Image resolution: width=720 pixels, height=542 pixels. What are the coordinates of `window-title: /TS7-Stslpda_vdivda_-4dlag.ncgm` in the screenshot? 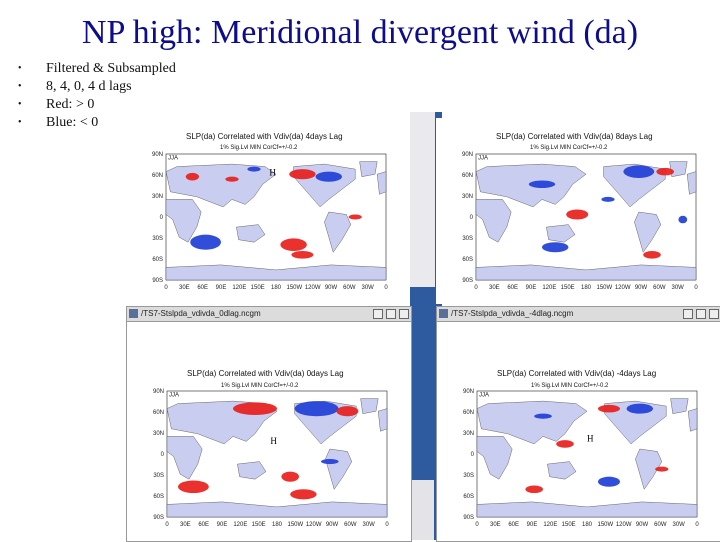 It's located at (512, 313).